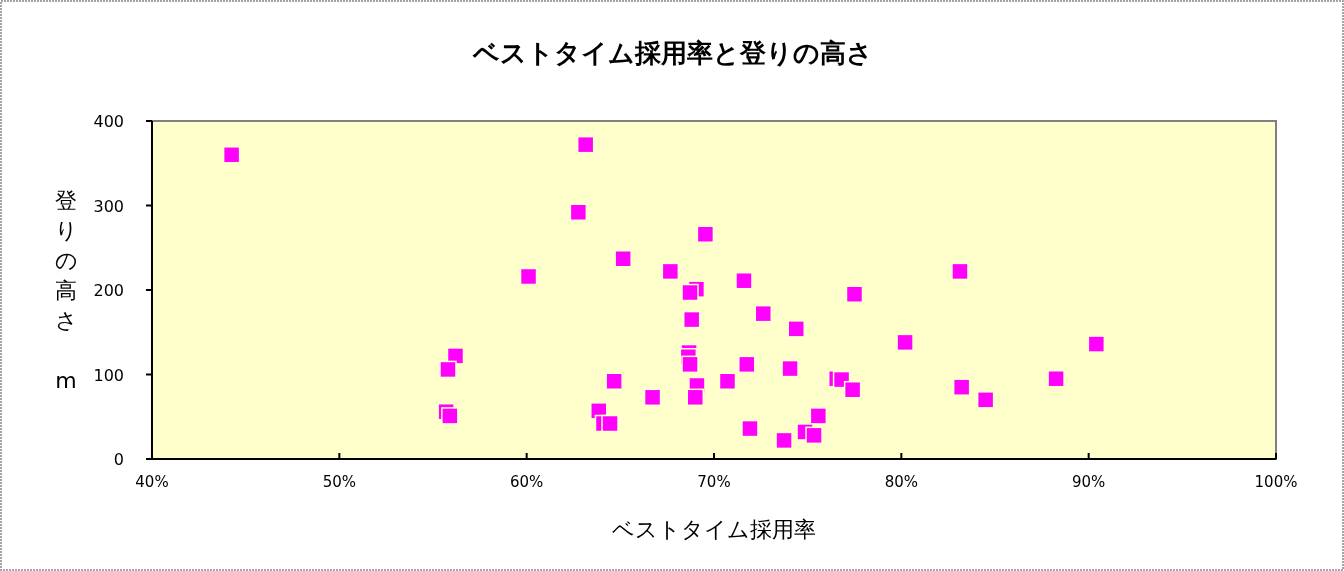  Describe the element at coordinates (1276, 482) in the screenshot. I see `x-tick-label: 100%` at that location.